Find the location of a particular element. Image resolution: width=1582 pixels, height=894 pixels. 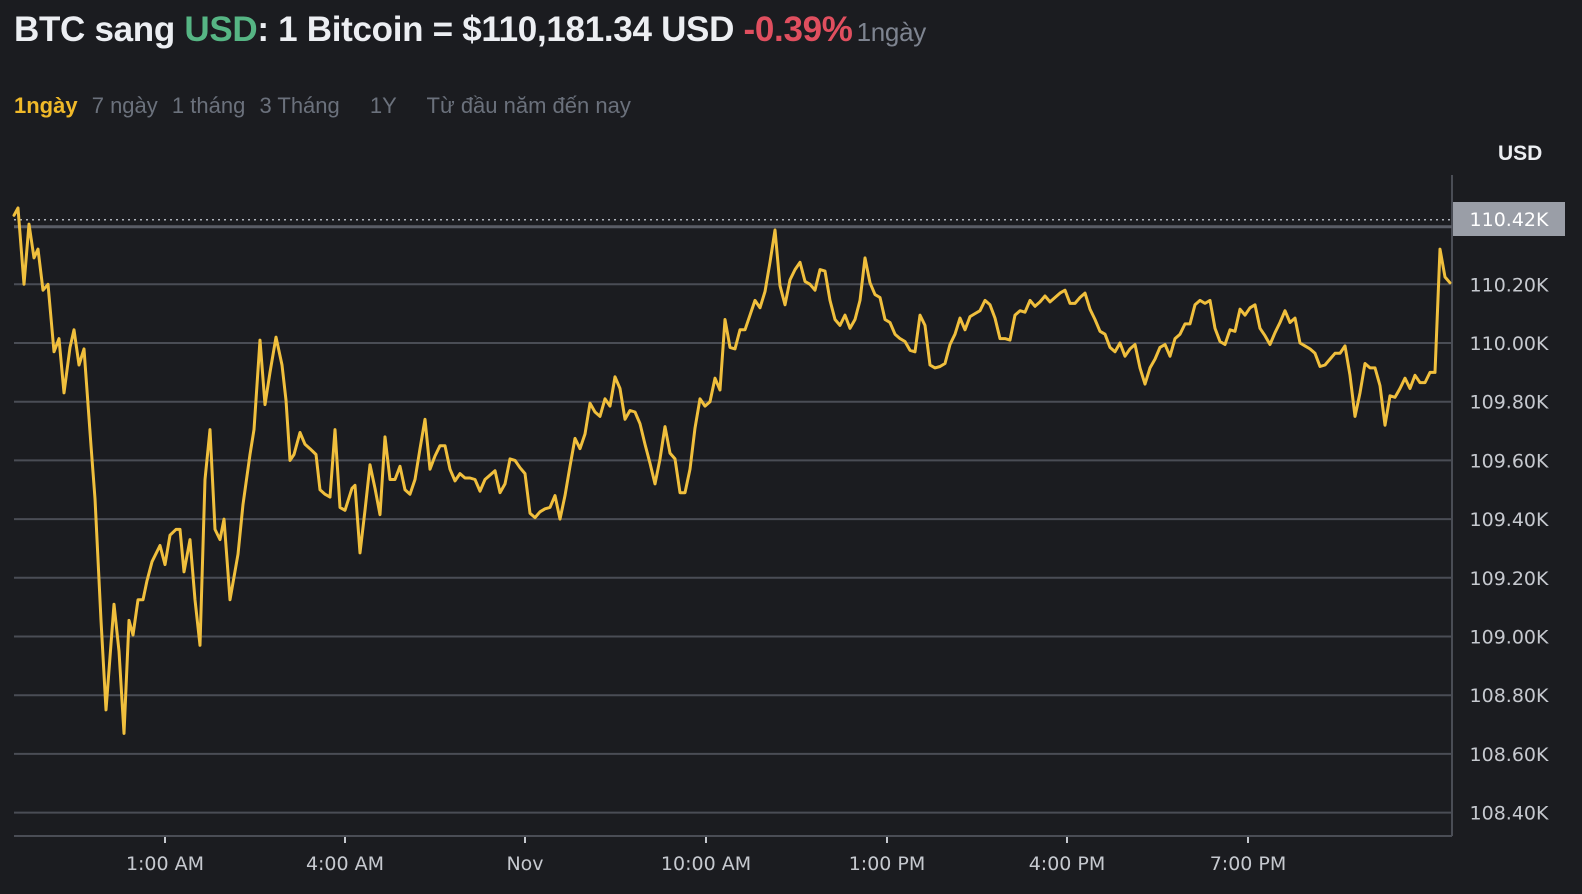

x-tick-label: 1:00 AM is located at coordinates (165, 864).